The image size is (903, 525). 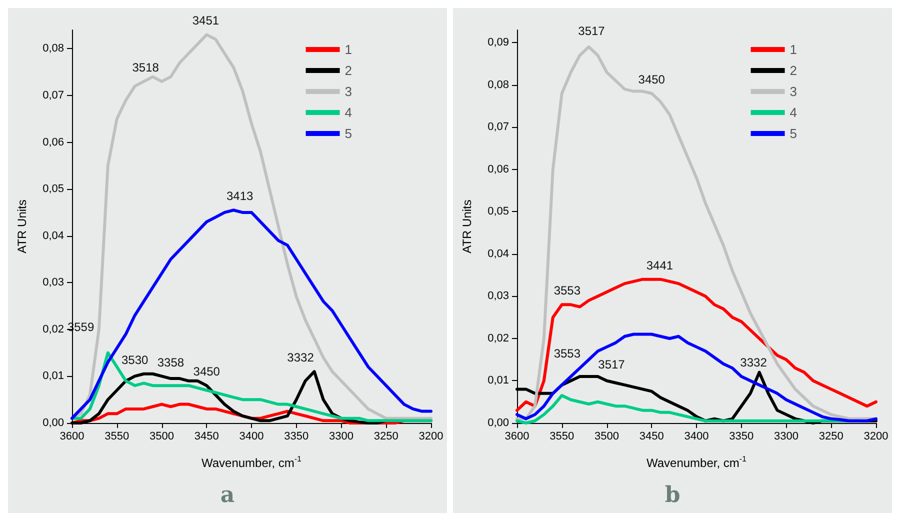 What do you see at coordinates (227, 495) in the screenshot?
I see `text: a` at bounding box center [227, 495].